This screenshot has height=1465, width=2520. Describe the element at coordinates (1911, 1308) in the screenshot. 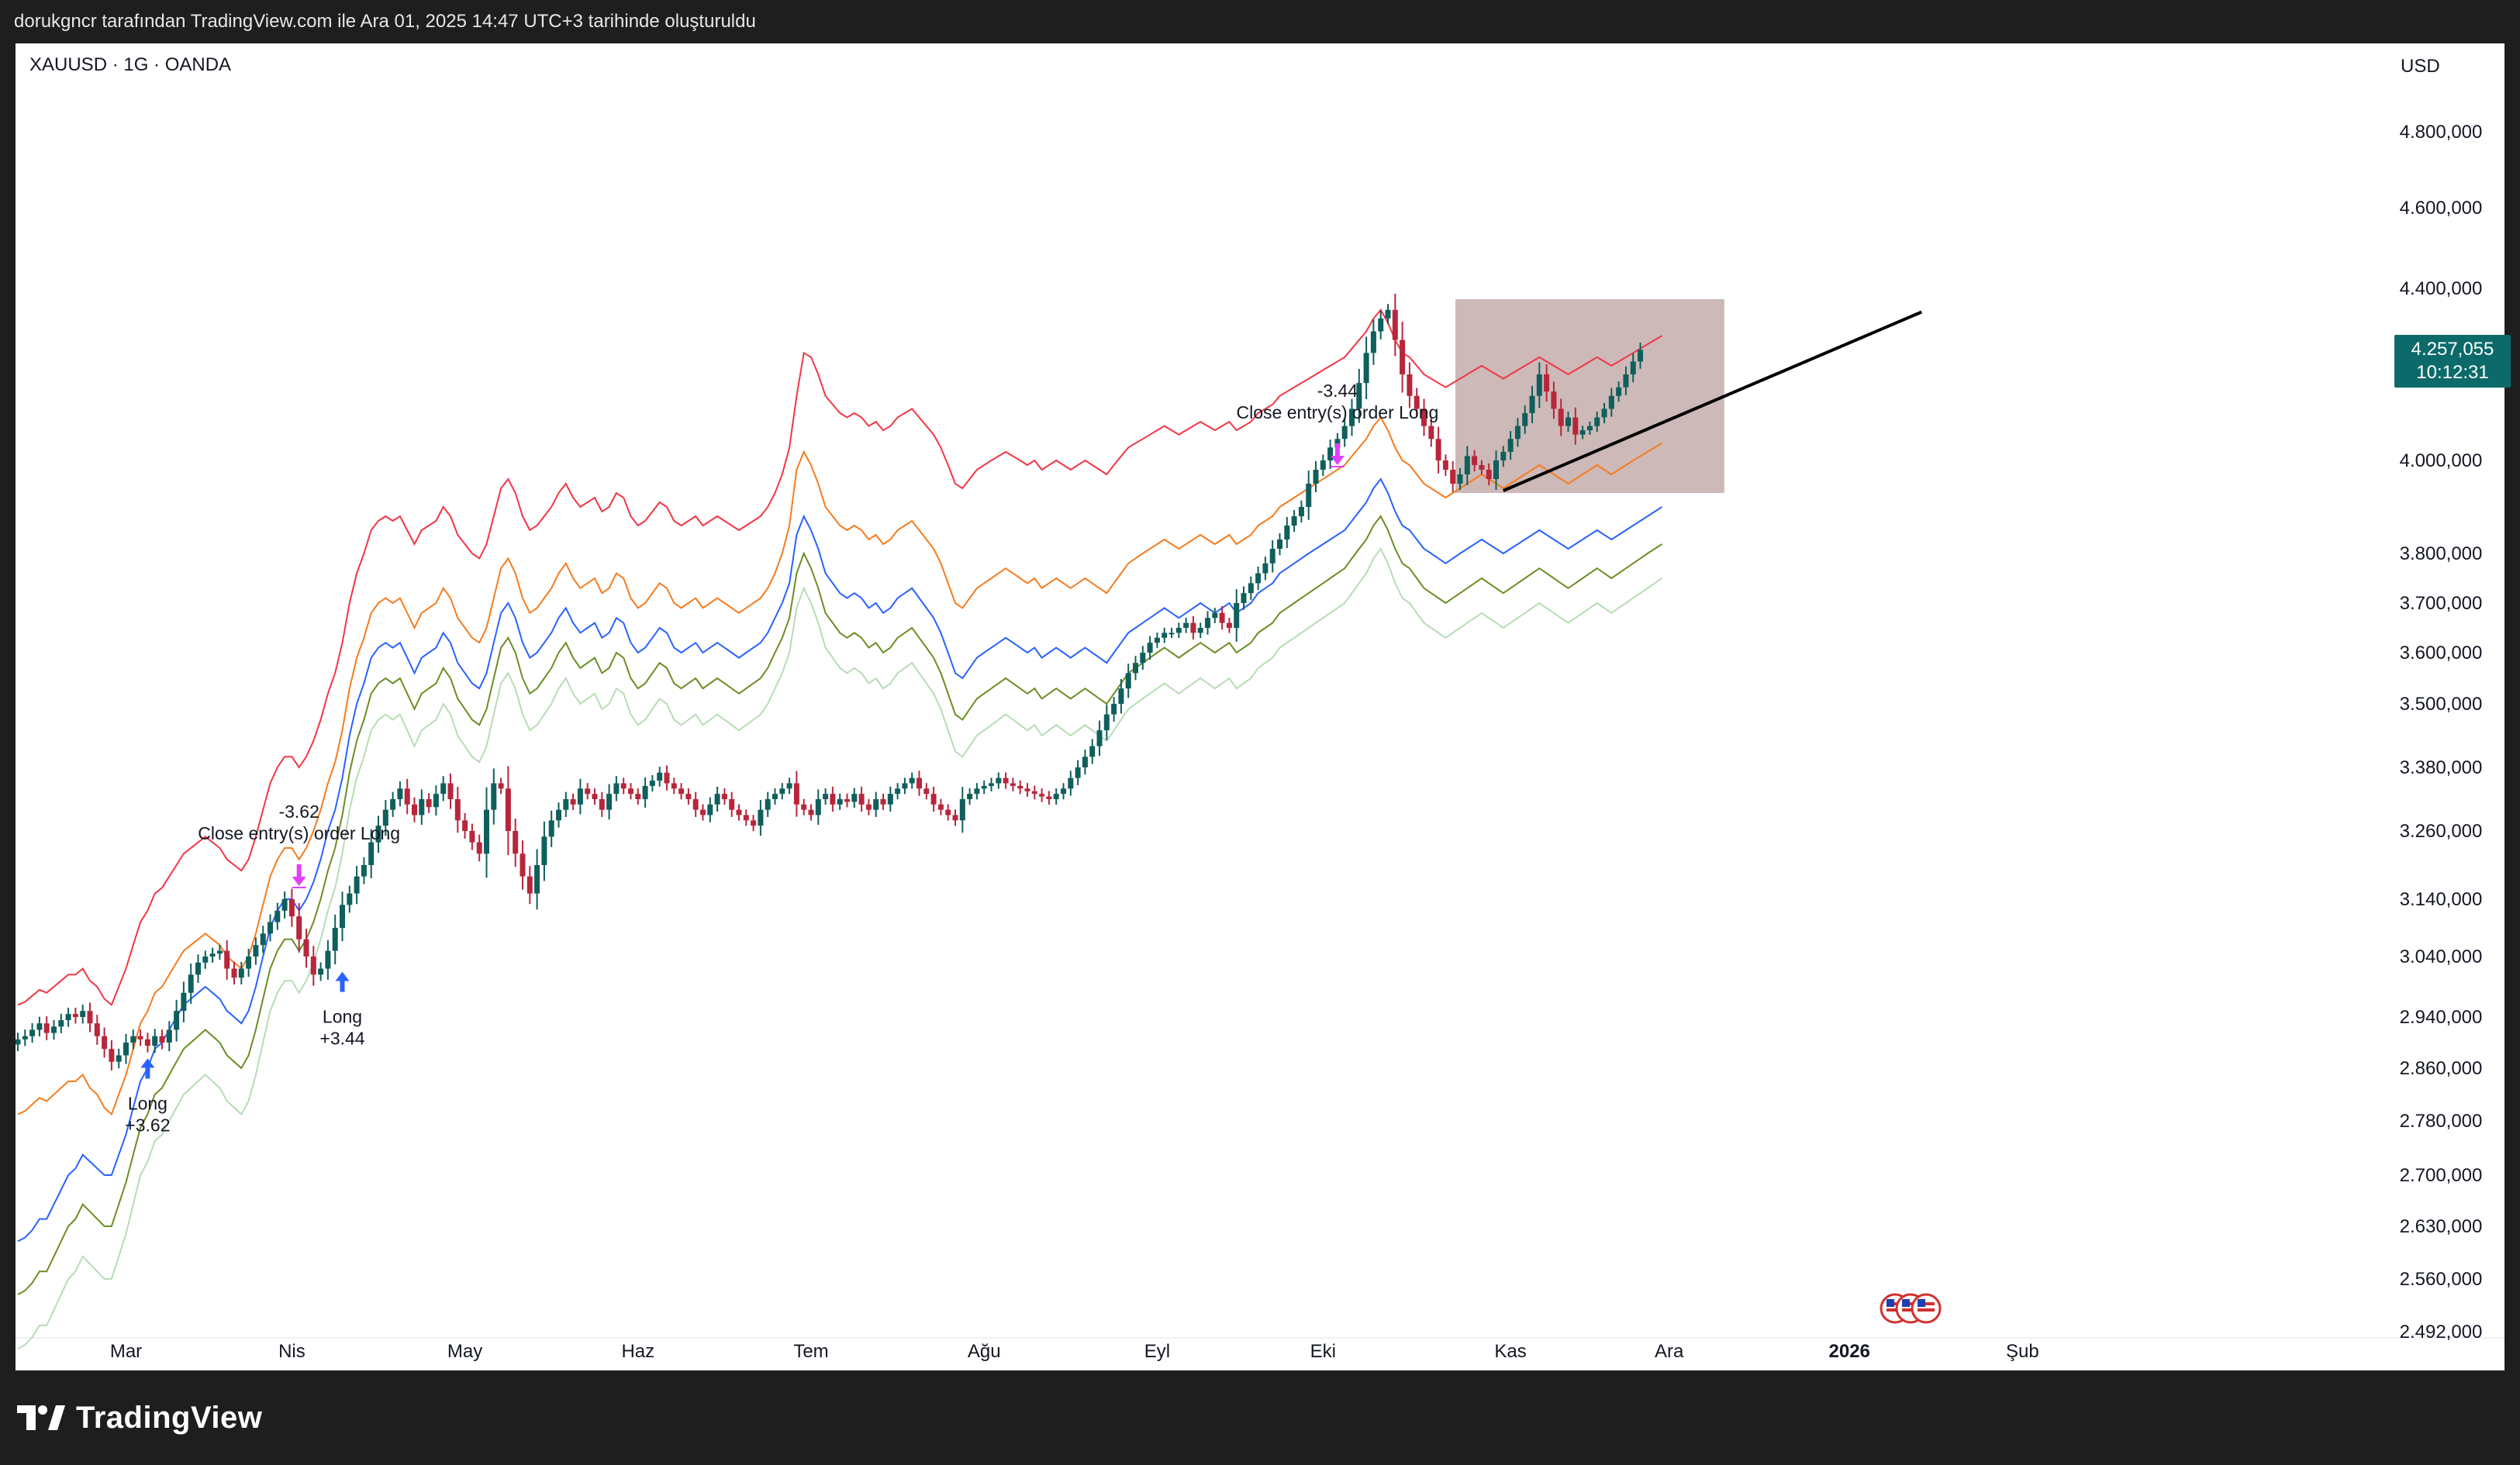

I see `economic-events` at that location.